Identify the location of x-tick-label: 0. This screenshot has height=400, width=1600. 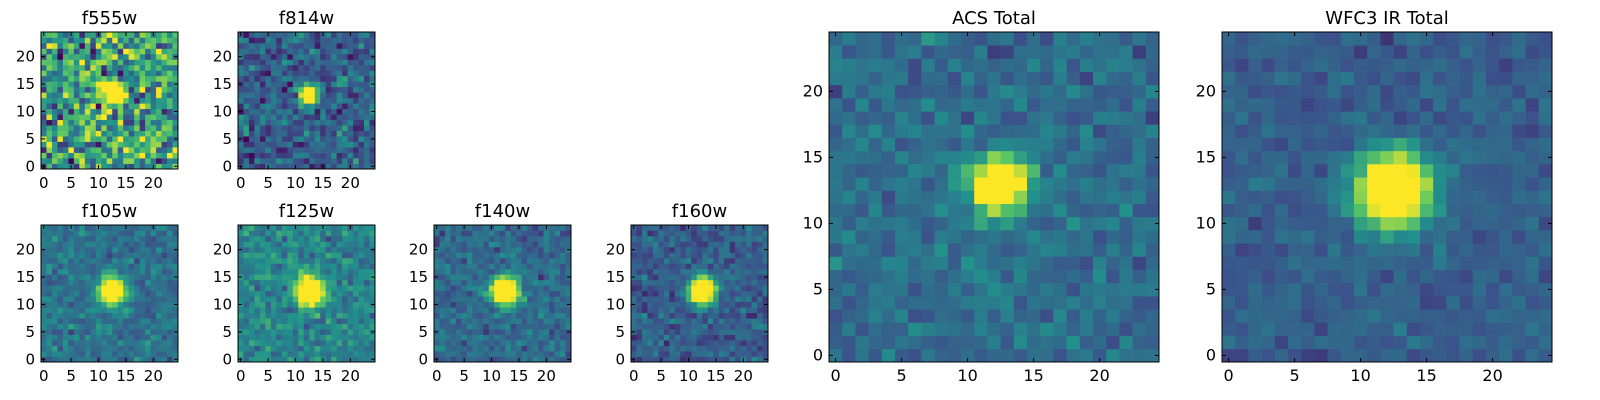
(241, 183).